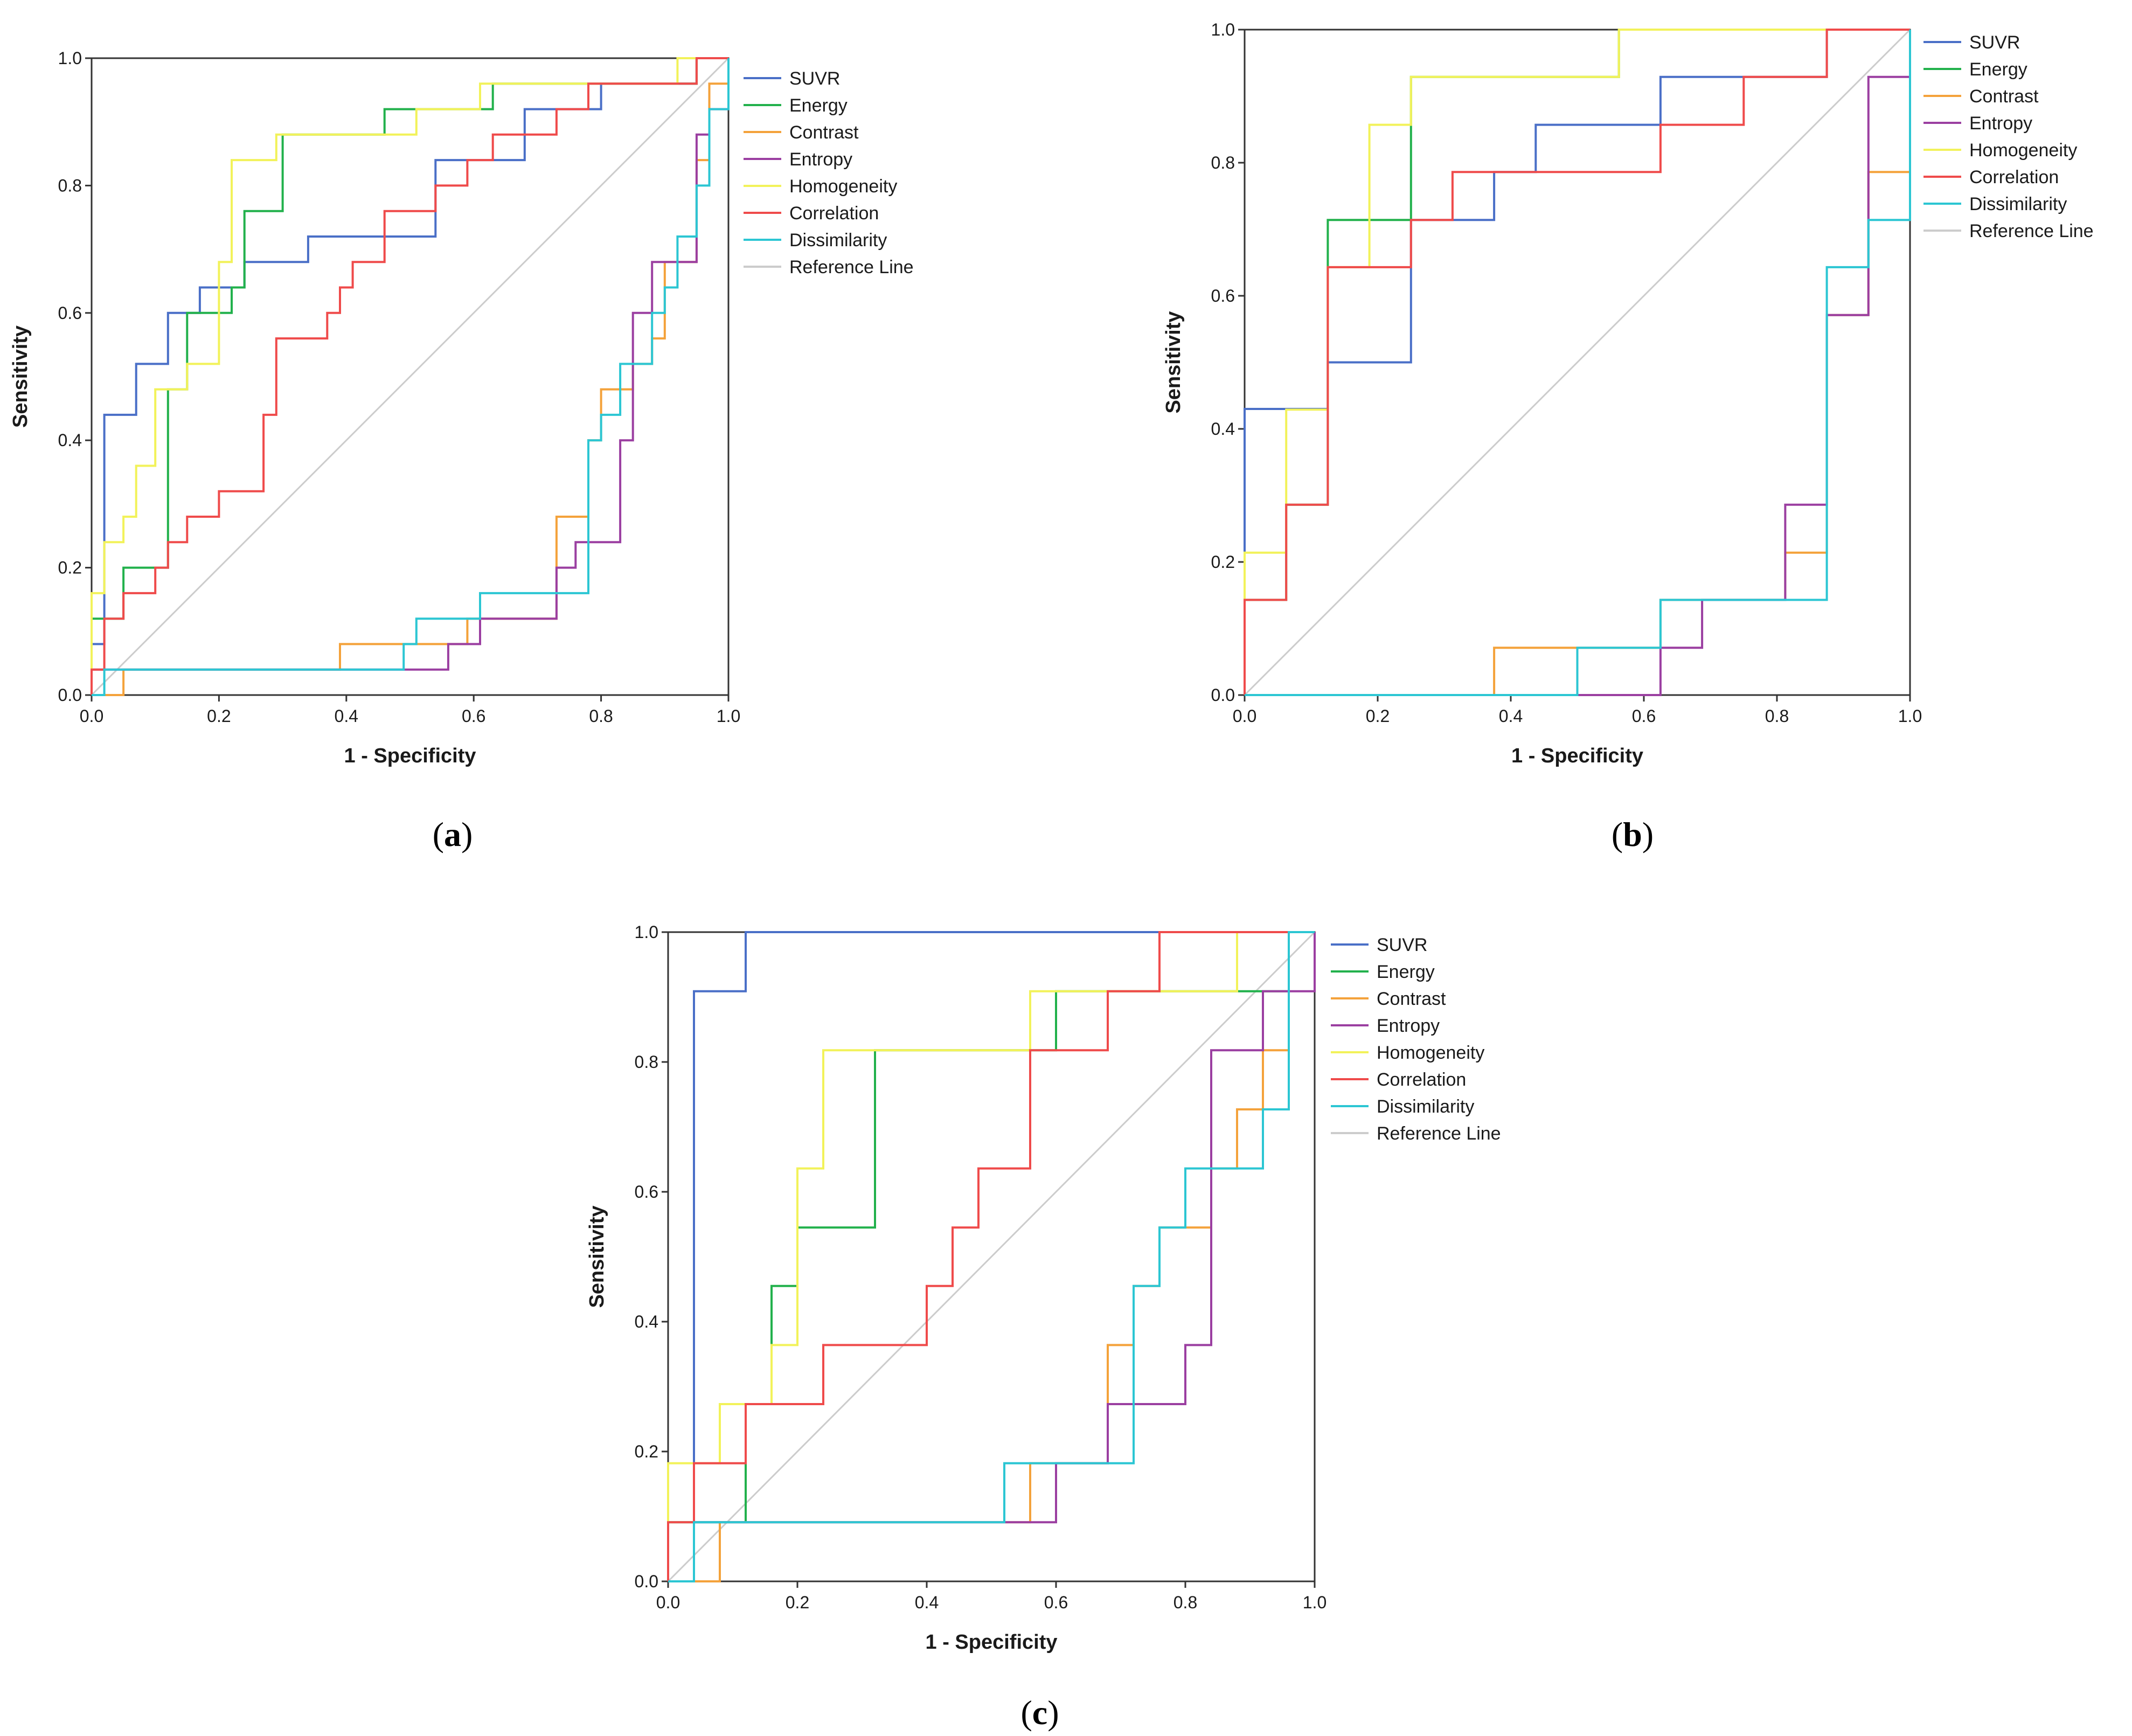 This screenshot has width=2132, height=1736. I want to click on panel-label: (a), so click(453, 834).